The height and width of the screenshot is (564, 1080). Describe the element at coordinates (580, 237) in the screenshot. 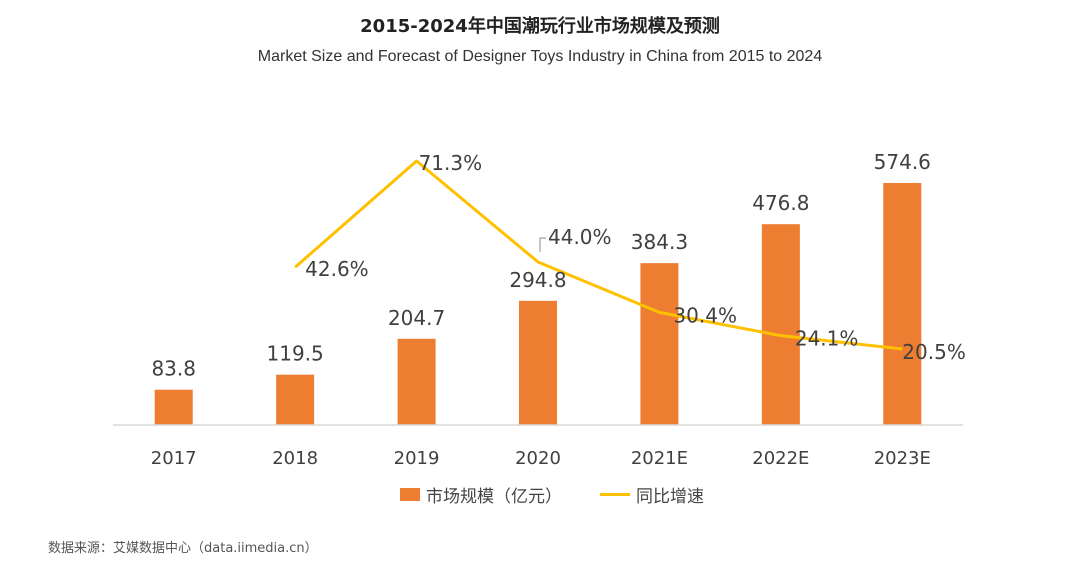

I see `growth-rate-label: 44.0%` at that location.